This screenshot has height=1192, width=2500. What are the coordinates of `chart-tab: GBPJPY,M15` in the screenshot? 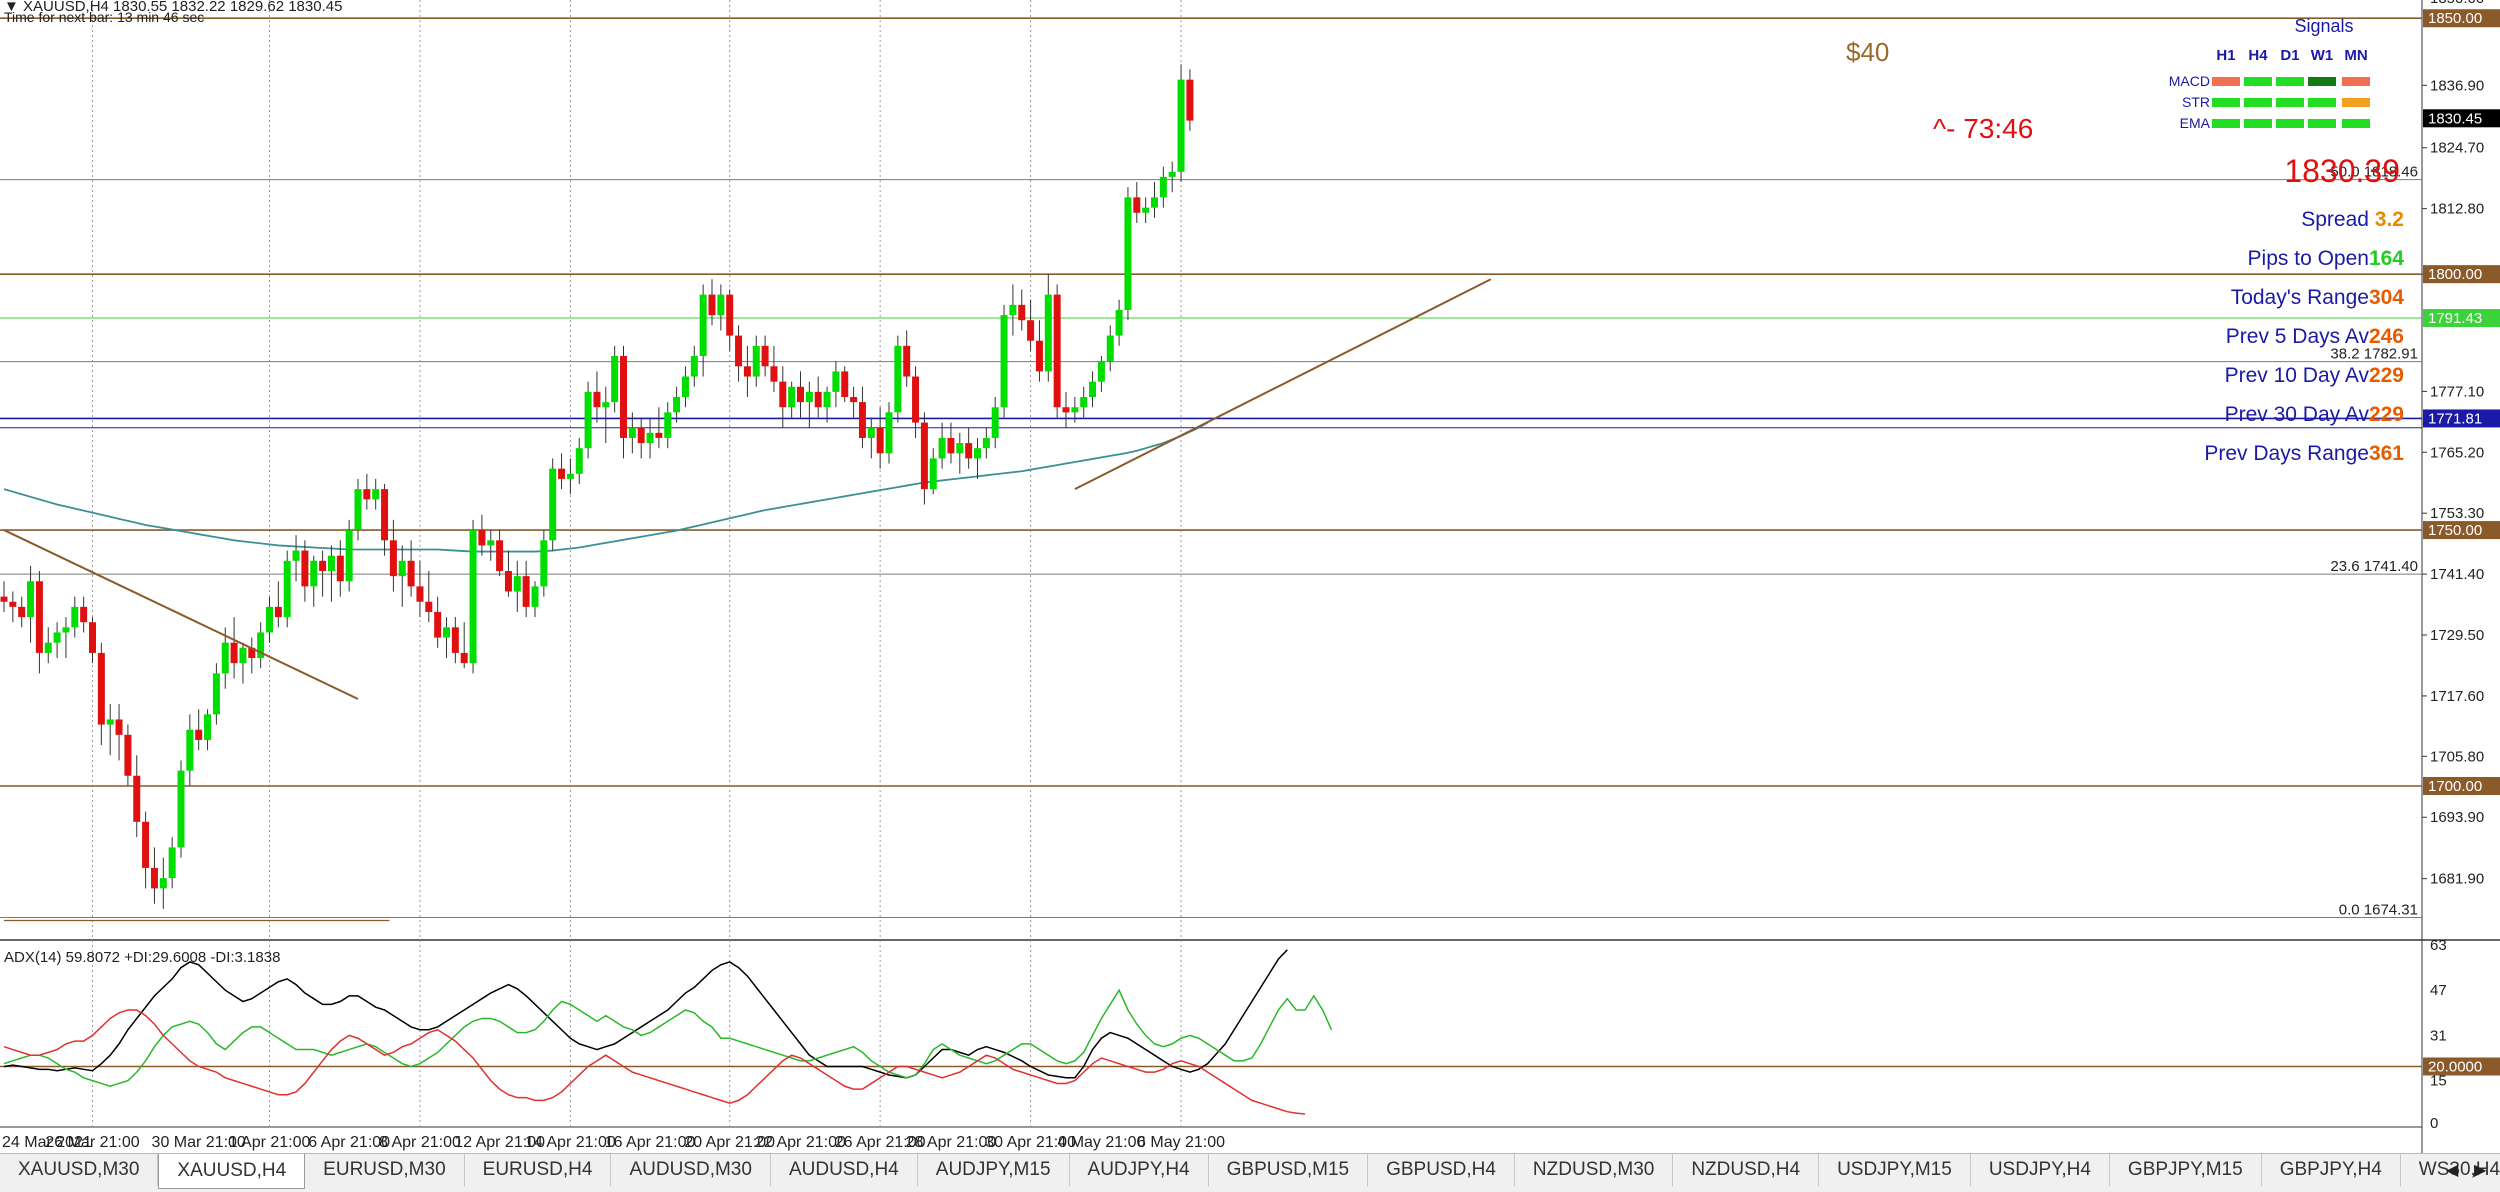 It's located at (2186, 1170).